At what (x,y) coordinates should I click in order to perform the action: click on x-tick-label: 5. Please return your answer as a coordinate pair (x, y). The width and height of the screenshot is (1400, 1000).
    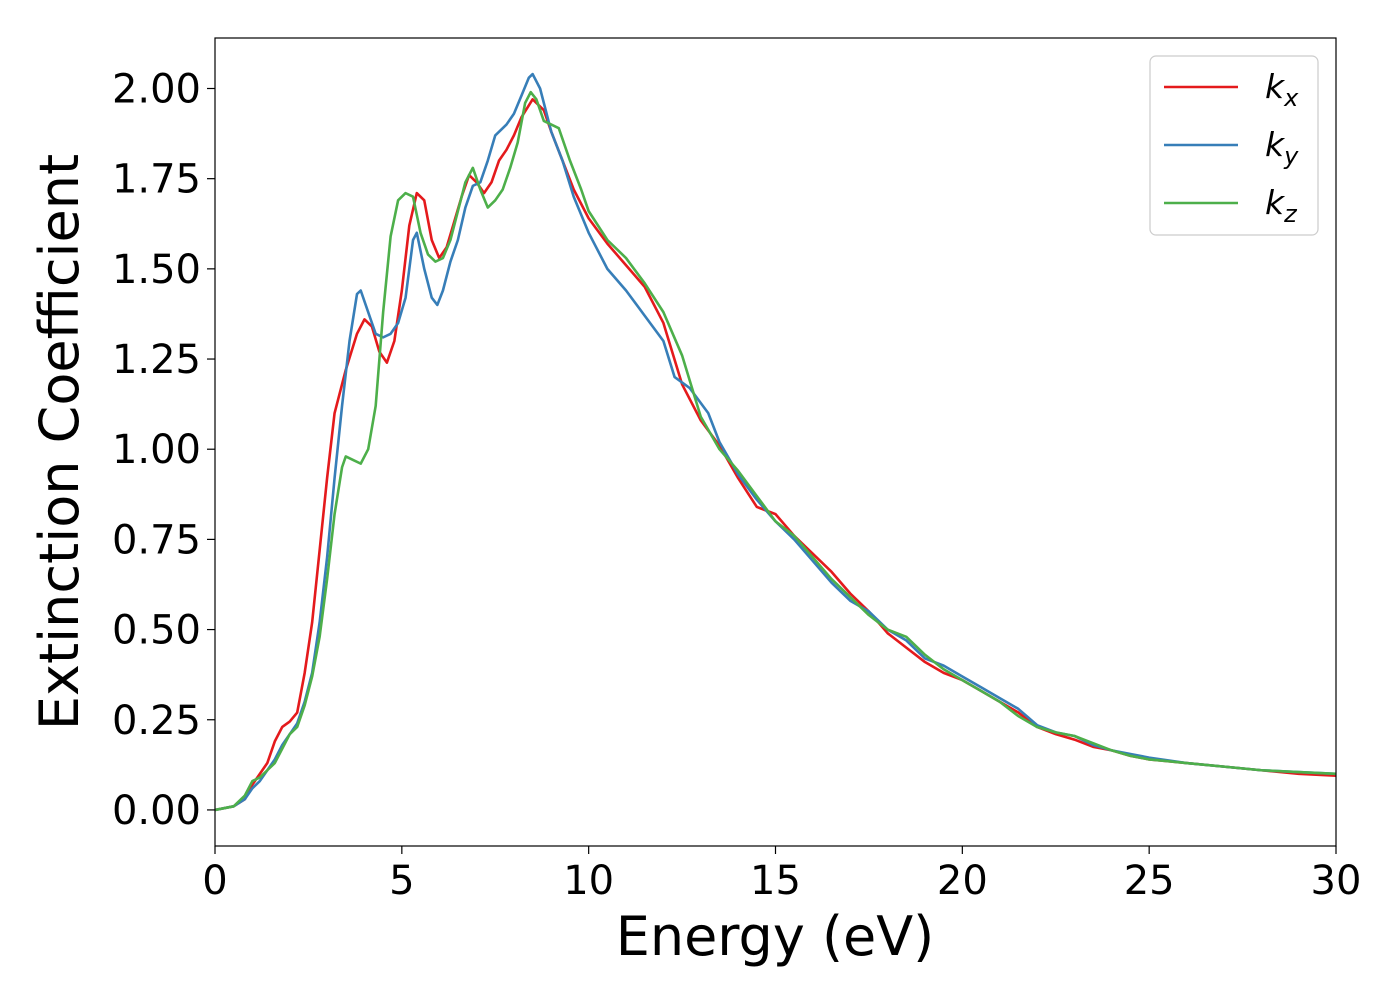
    Looking at the image, I should click on (401, 881).